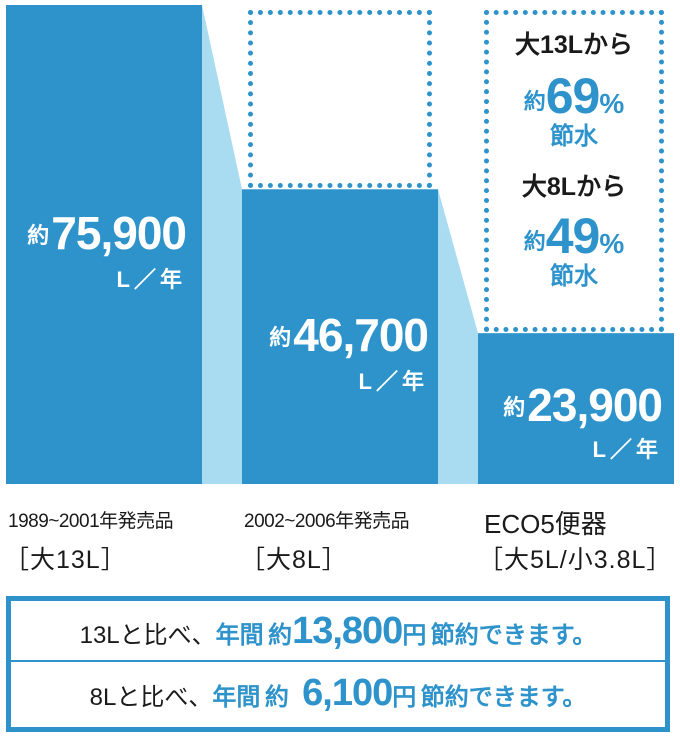 This screenshot has height=739, width=680. What do you see at coordinates (294, 560) in the screenshot?
I see `category-capacity: ［大8L］` at bounding box center [294, 560].